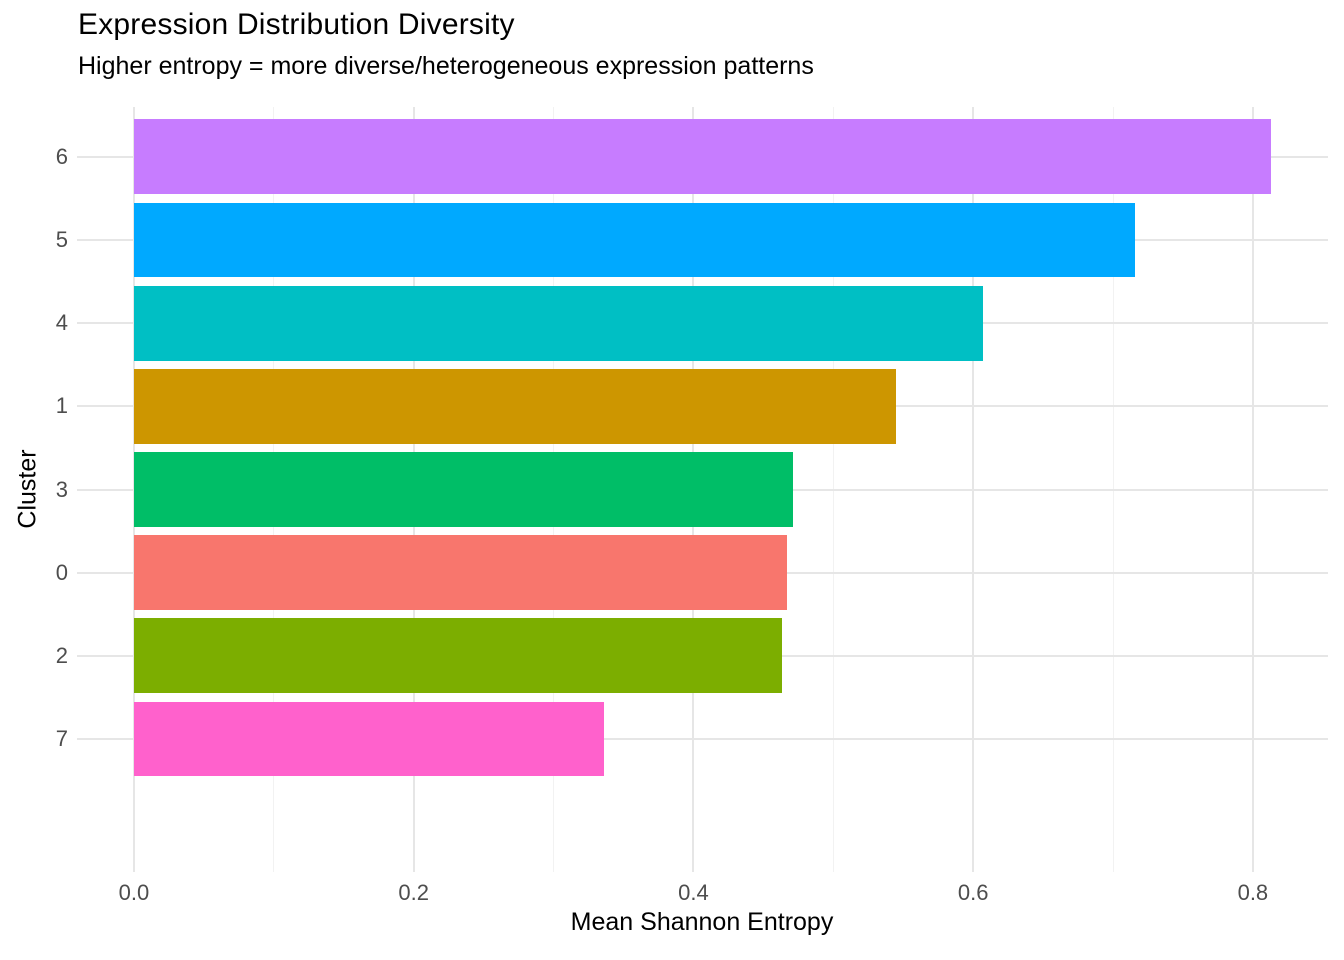 This screenshot has width=1344, height=960. Describe the element at coordinates (1253, 892) in the screenshot. I see `x-axis-tick-label: 0.8` at that location.